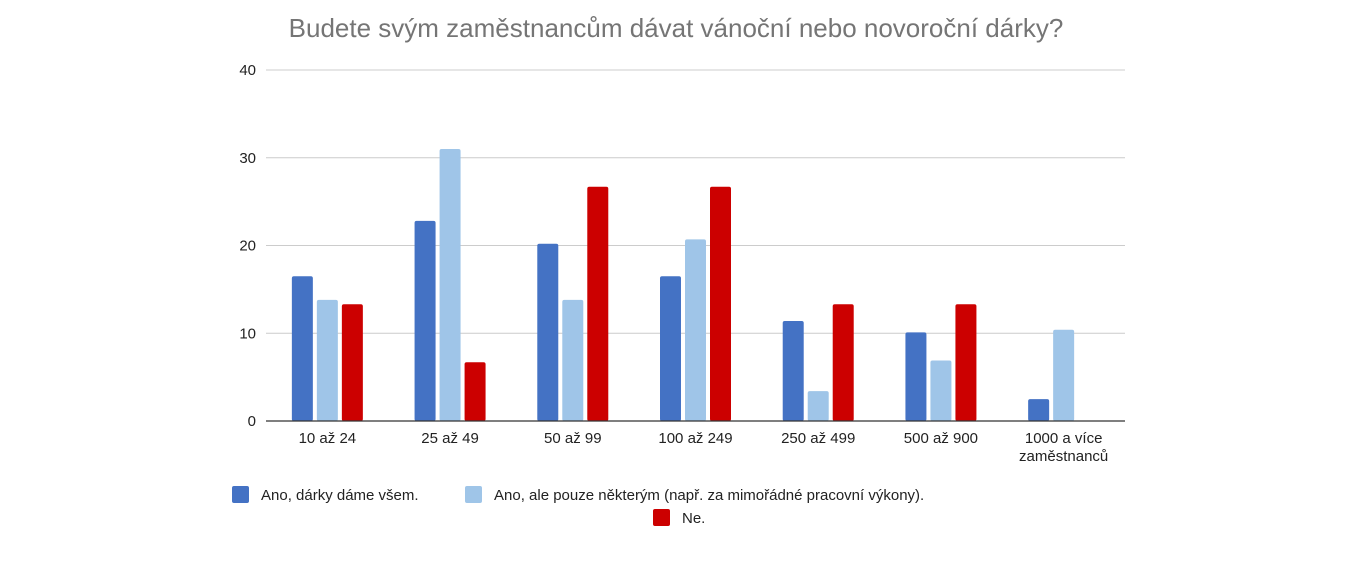 The image size is (1360, 567). What do you see at coordinates (941, 438) in the screenshot?
I see `x-tick-label: 500 až 900` at bounding box center [941, 438].